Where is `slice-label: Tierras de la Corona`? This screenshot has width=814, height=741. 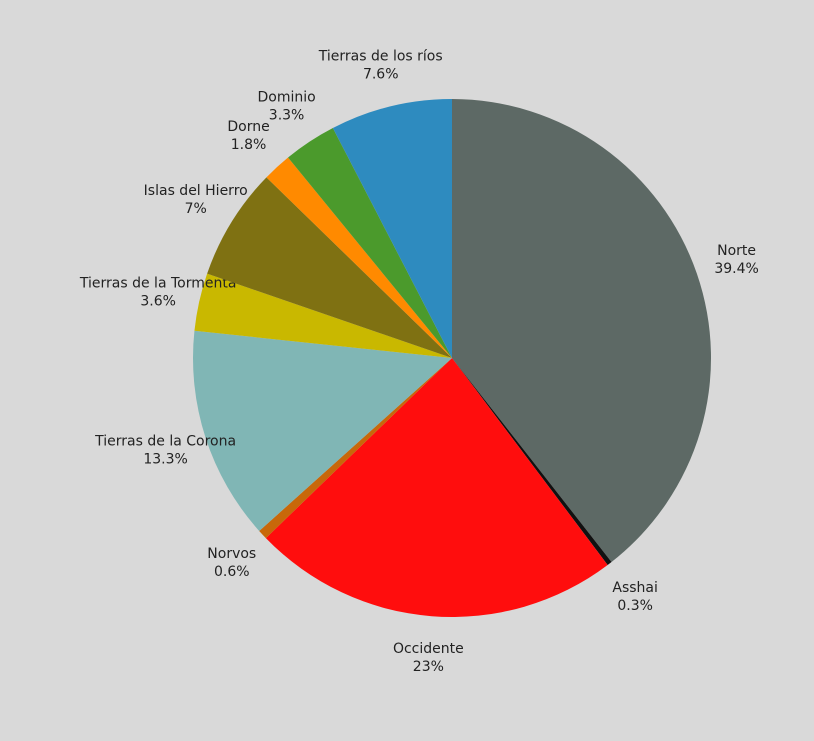 slice-label: Tierras de la Corona is located at coordinates (165, 442).